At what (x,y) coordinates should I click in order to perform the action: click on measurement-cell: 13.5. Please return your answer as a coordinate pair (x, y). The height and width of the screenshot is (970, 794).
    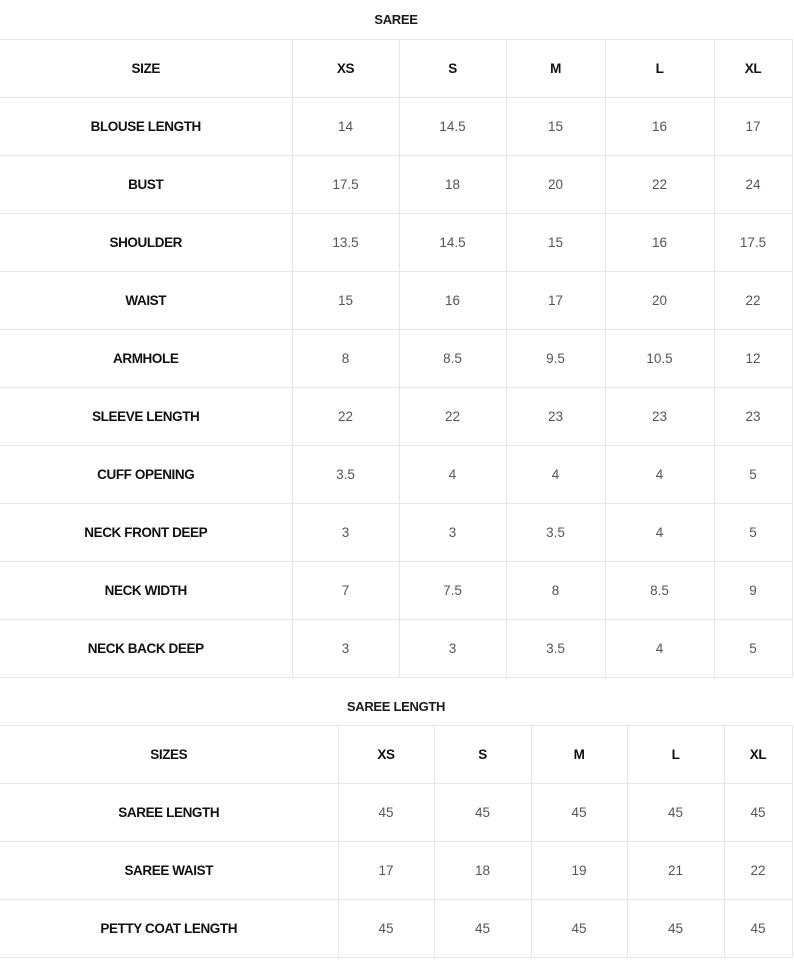
    Looking at the image, I should click on (345, 242).